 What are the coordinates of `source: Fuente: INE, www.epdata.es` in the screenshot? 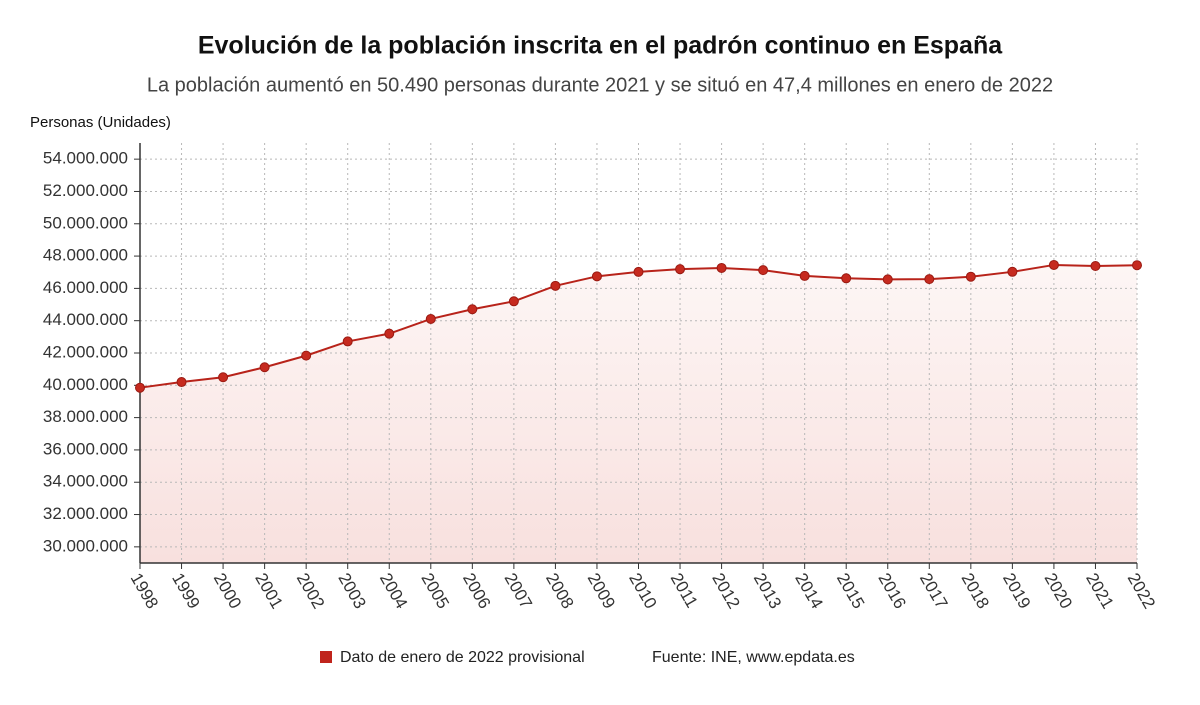 It's located at (753, 657).